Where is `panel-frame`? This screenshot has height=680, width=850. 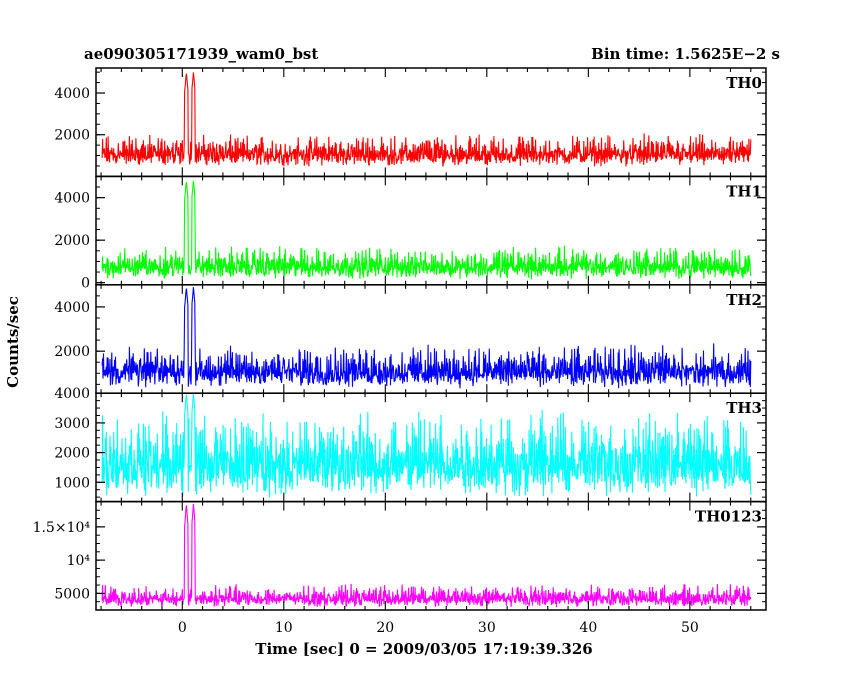 panel-frame is located at coordinates (431, 555).